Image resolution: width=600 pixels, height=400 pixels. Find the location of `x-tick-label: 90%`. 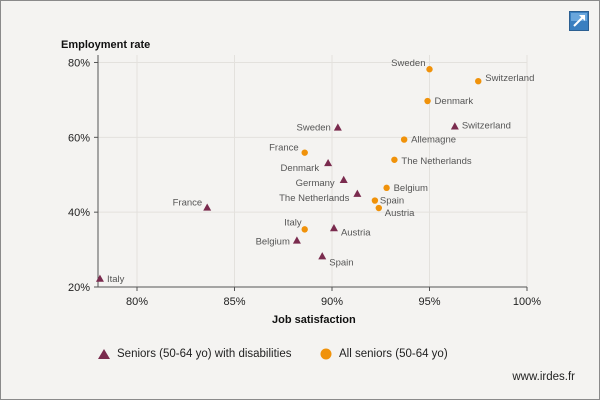

x-tick-label: 90% is located at coordinates (332, 302).